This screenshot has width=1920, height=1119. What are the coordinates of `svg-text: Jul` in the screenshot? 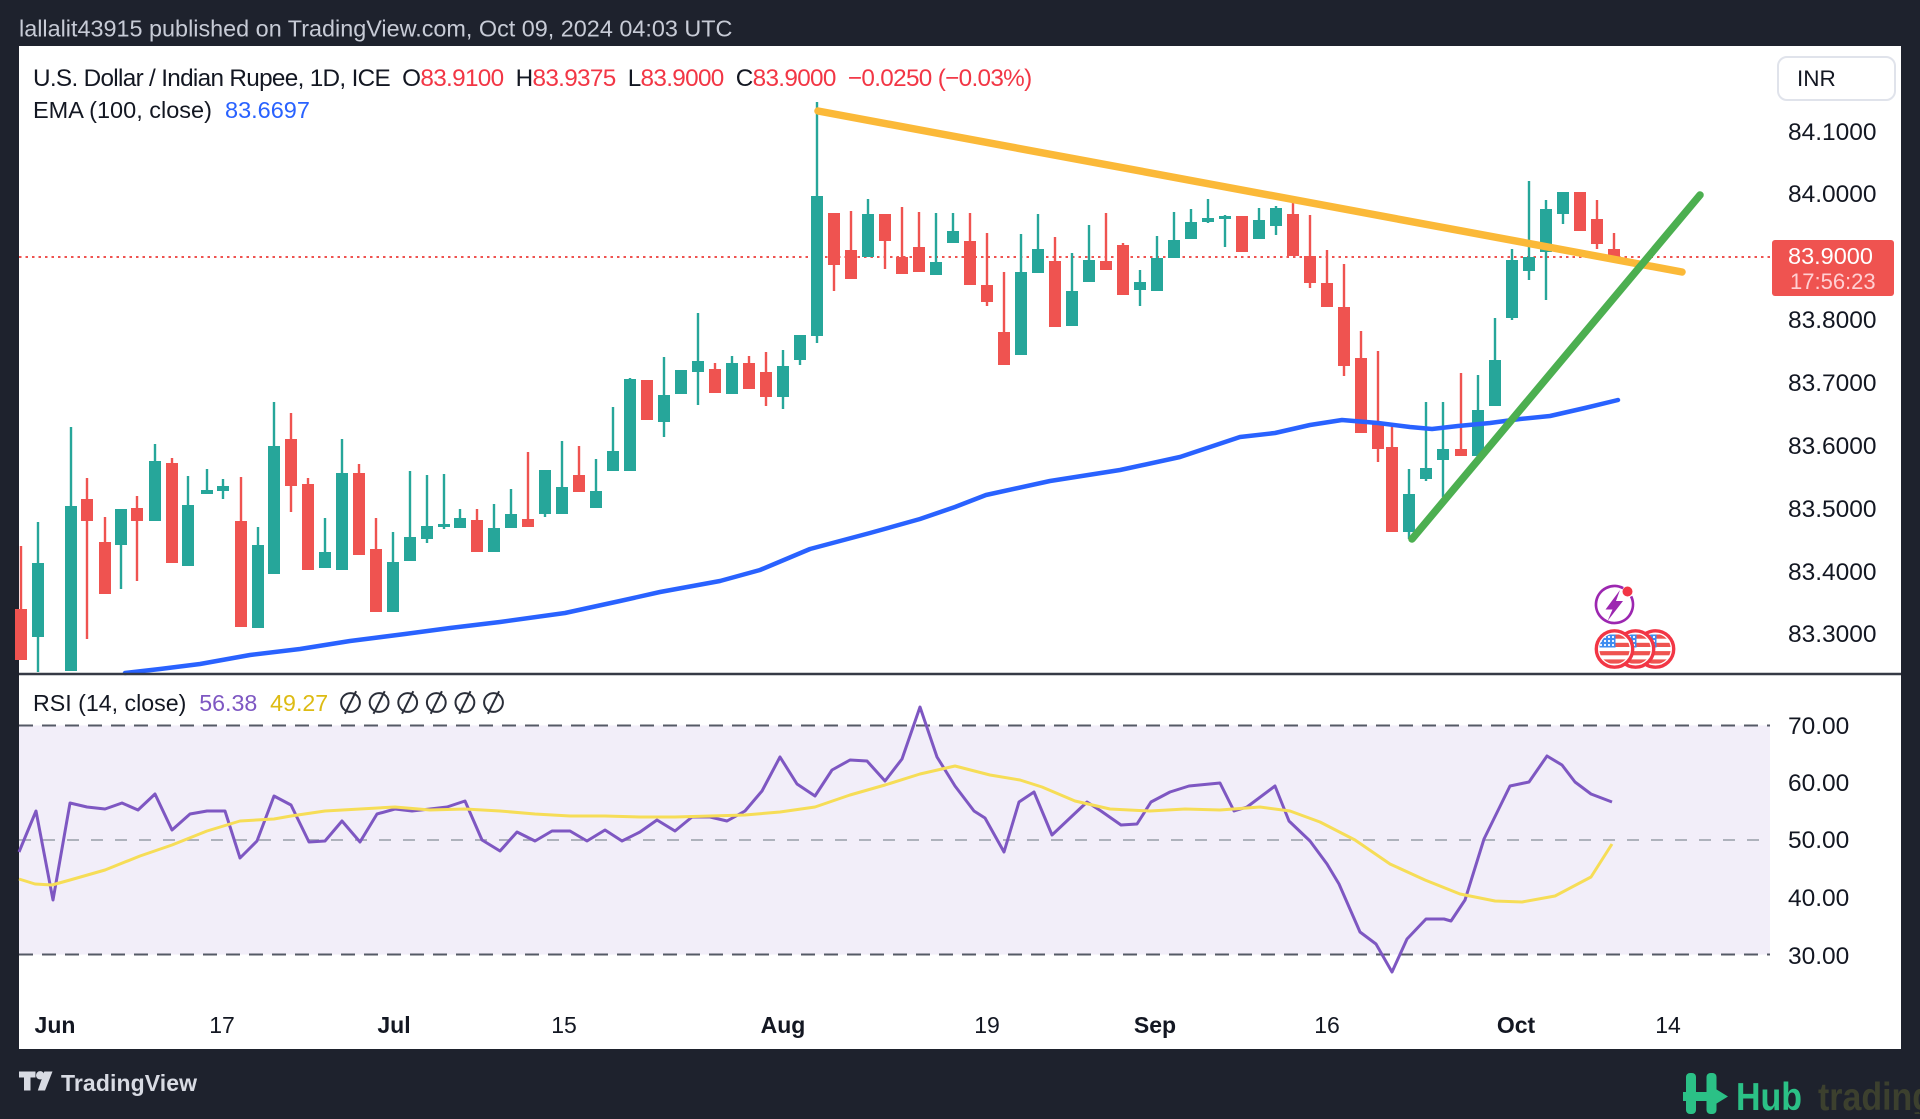 It's located at (393, 1025).